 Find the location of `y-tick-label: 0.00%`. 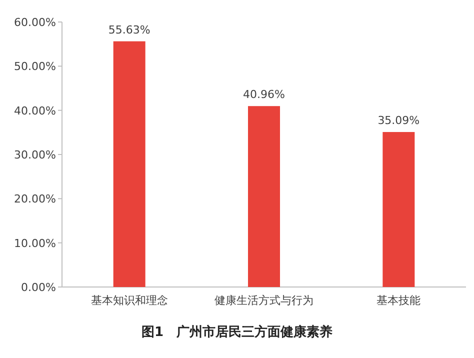

y-tick-label: 0.00% is located at coordinates (38, 287).